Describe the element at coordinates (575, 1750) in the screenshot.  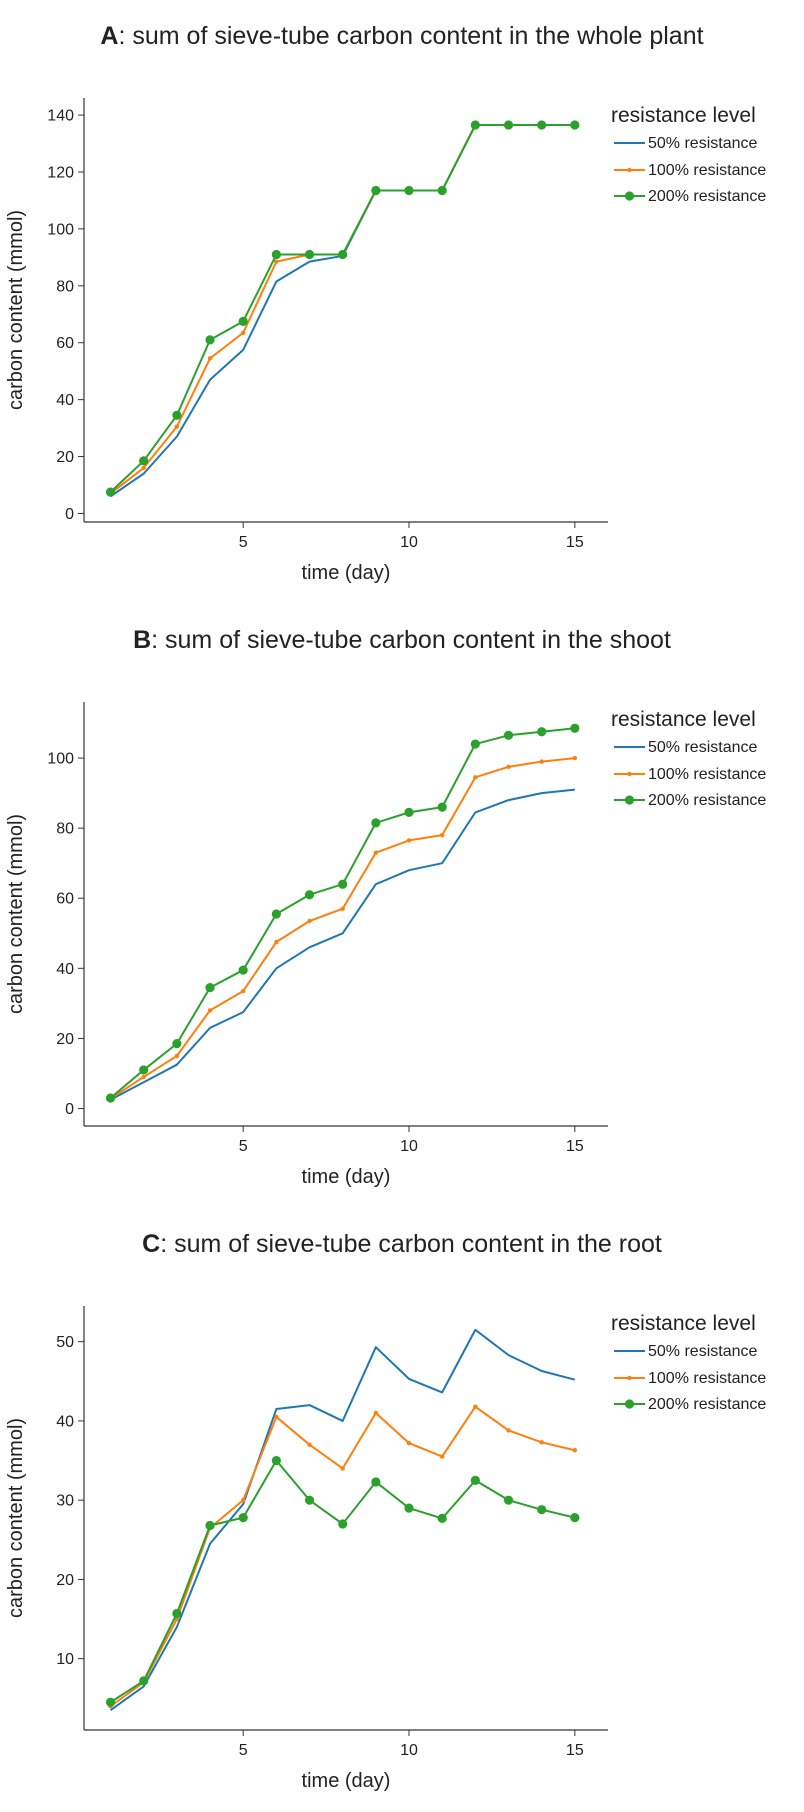
I see `x-tick-label: 15` at that location.